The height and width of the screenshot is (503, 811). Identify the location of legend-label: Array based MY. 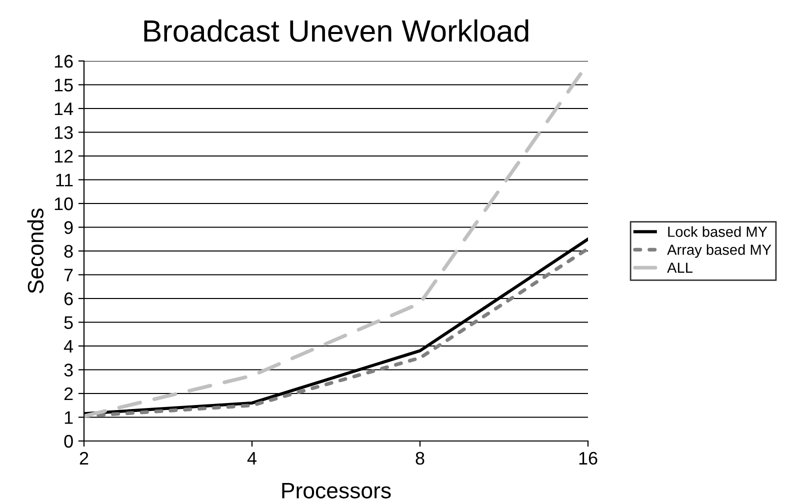
(719, 251).